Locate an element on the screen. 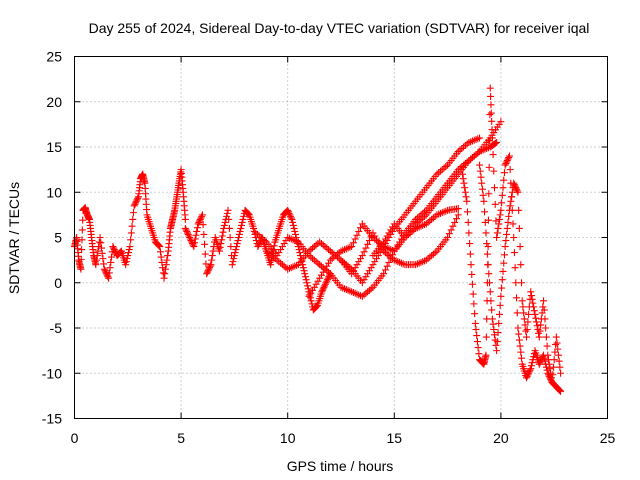 The width and height of the screenshot is (640, 480). x-tick-label: 5 is located at coordinates (181, 438).